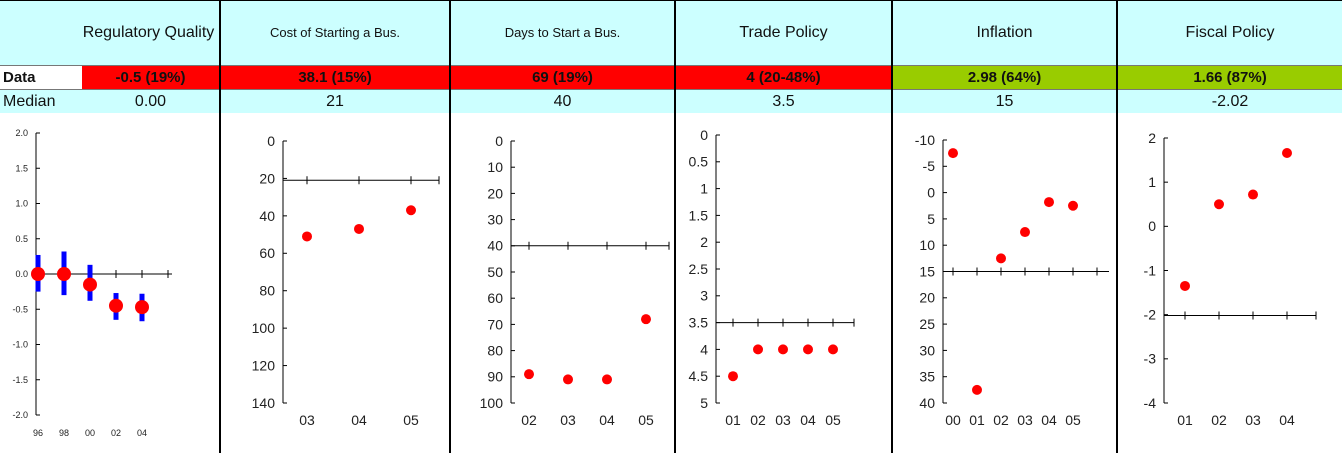  What do you see at coordinates (150, 77) in the screenshot?
I see `data-value-regulatory-quality: -0.5 (19%)` at bounding box center [150, 77].